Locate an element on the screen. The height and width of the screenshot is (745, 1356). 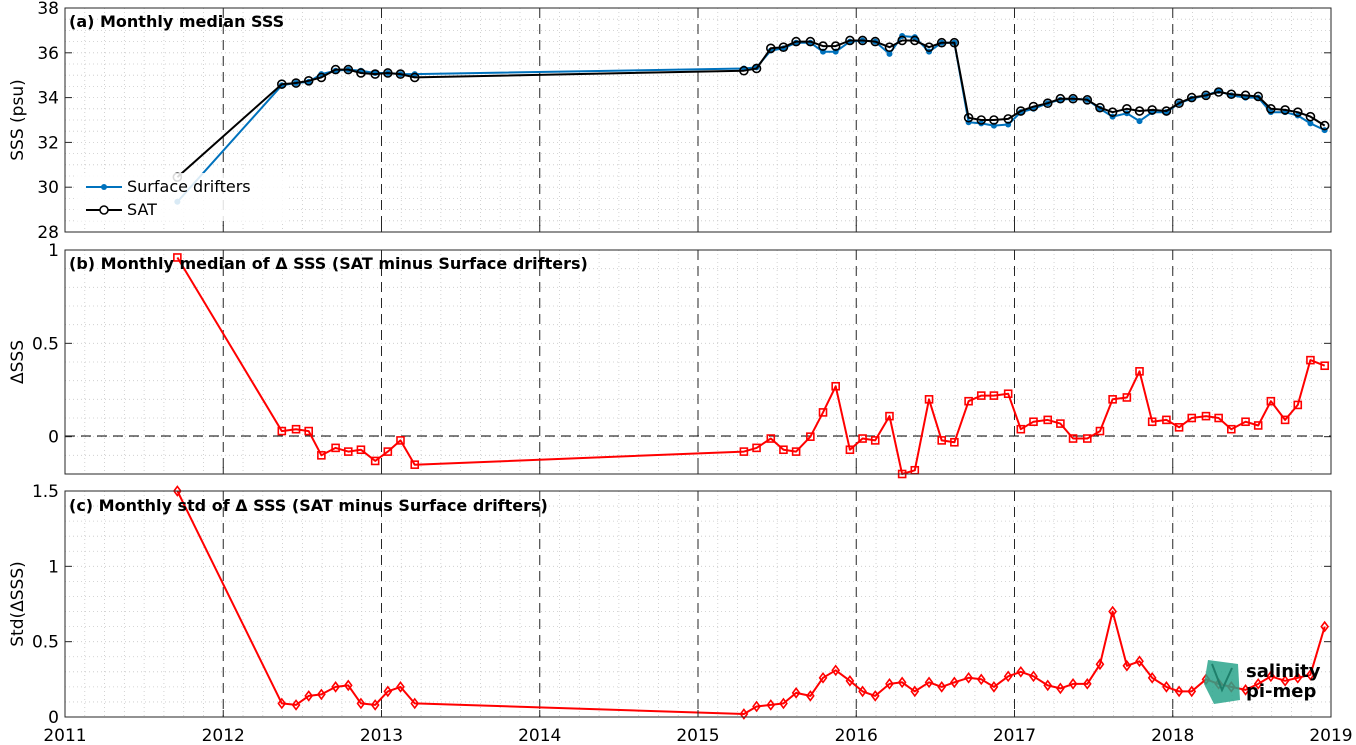
ytick-label: 36 is located at coordinates (48, 54).